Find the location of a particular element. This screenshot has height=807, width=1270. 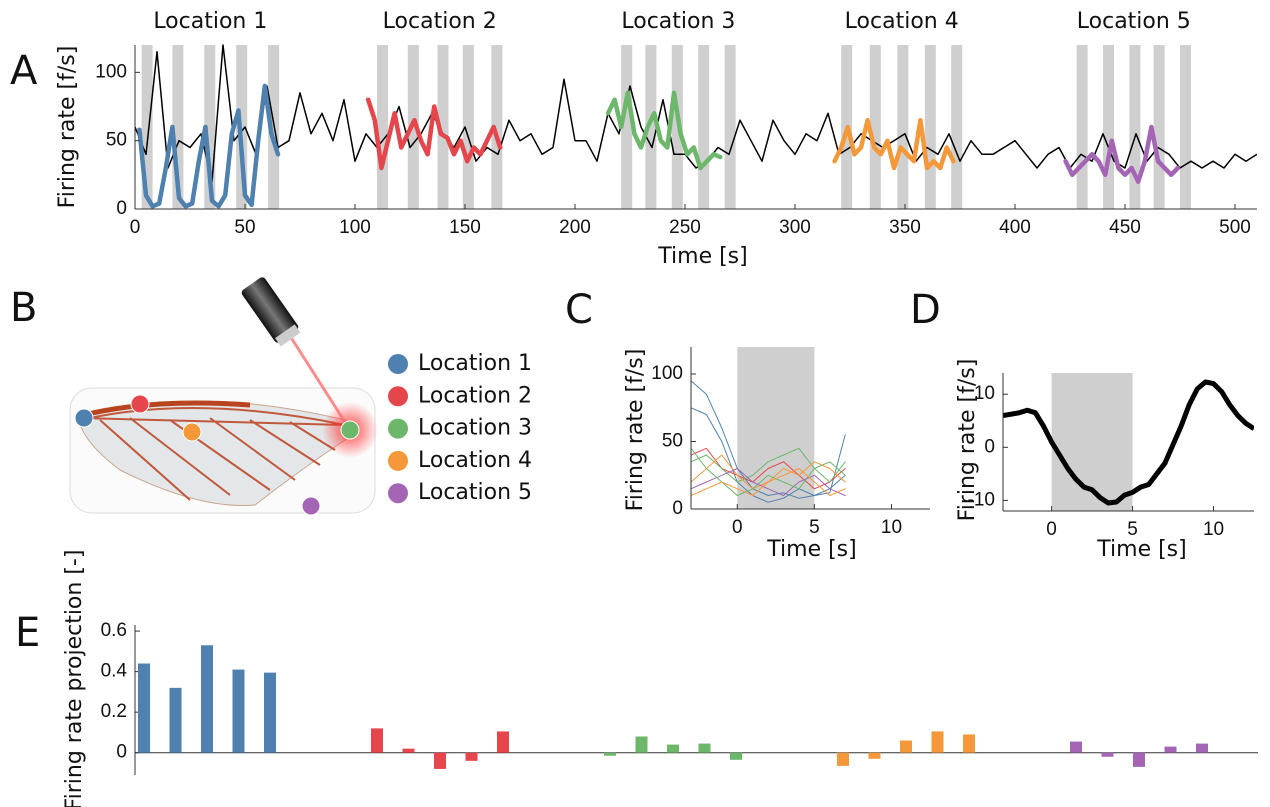

y-tick-label: 100 is located at coordinates (111, 71).